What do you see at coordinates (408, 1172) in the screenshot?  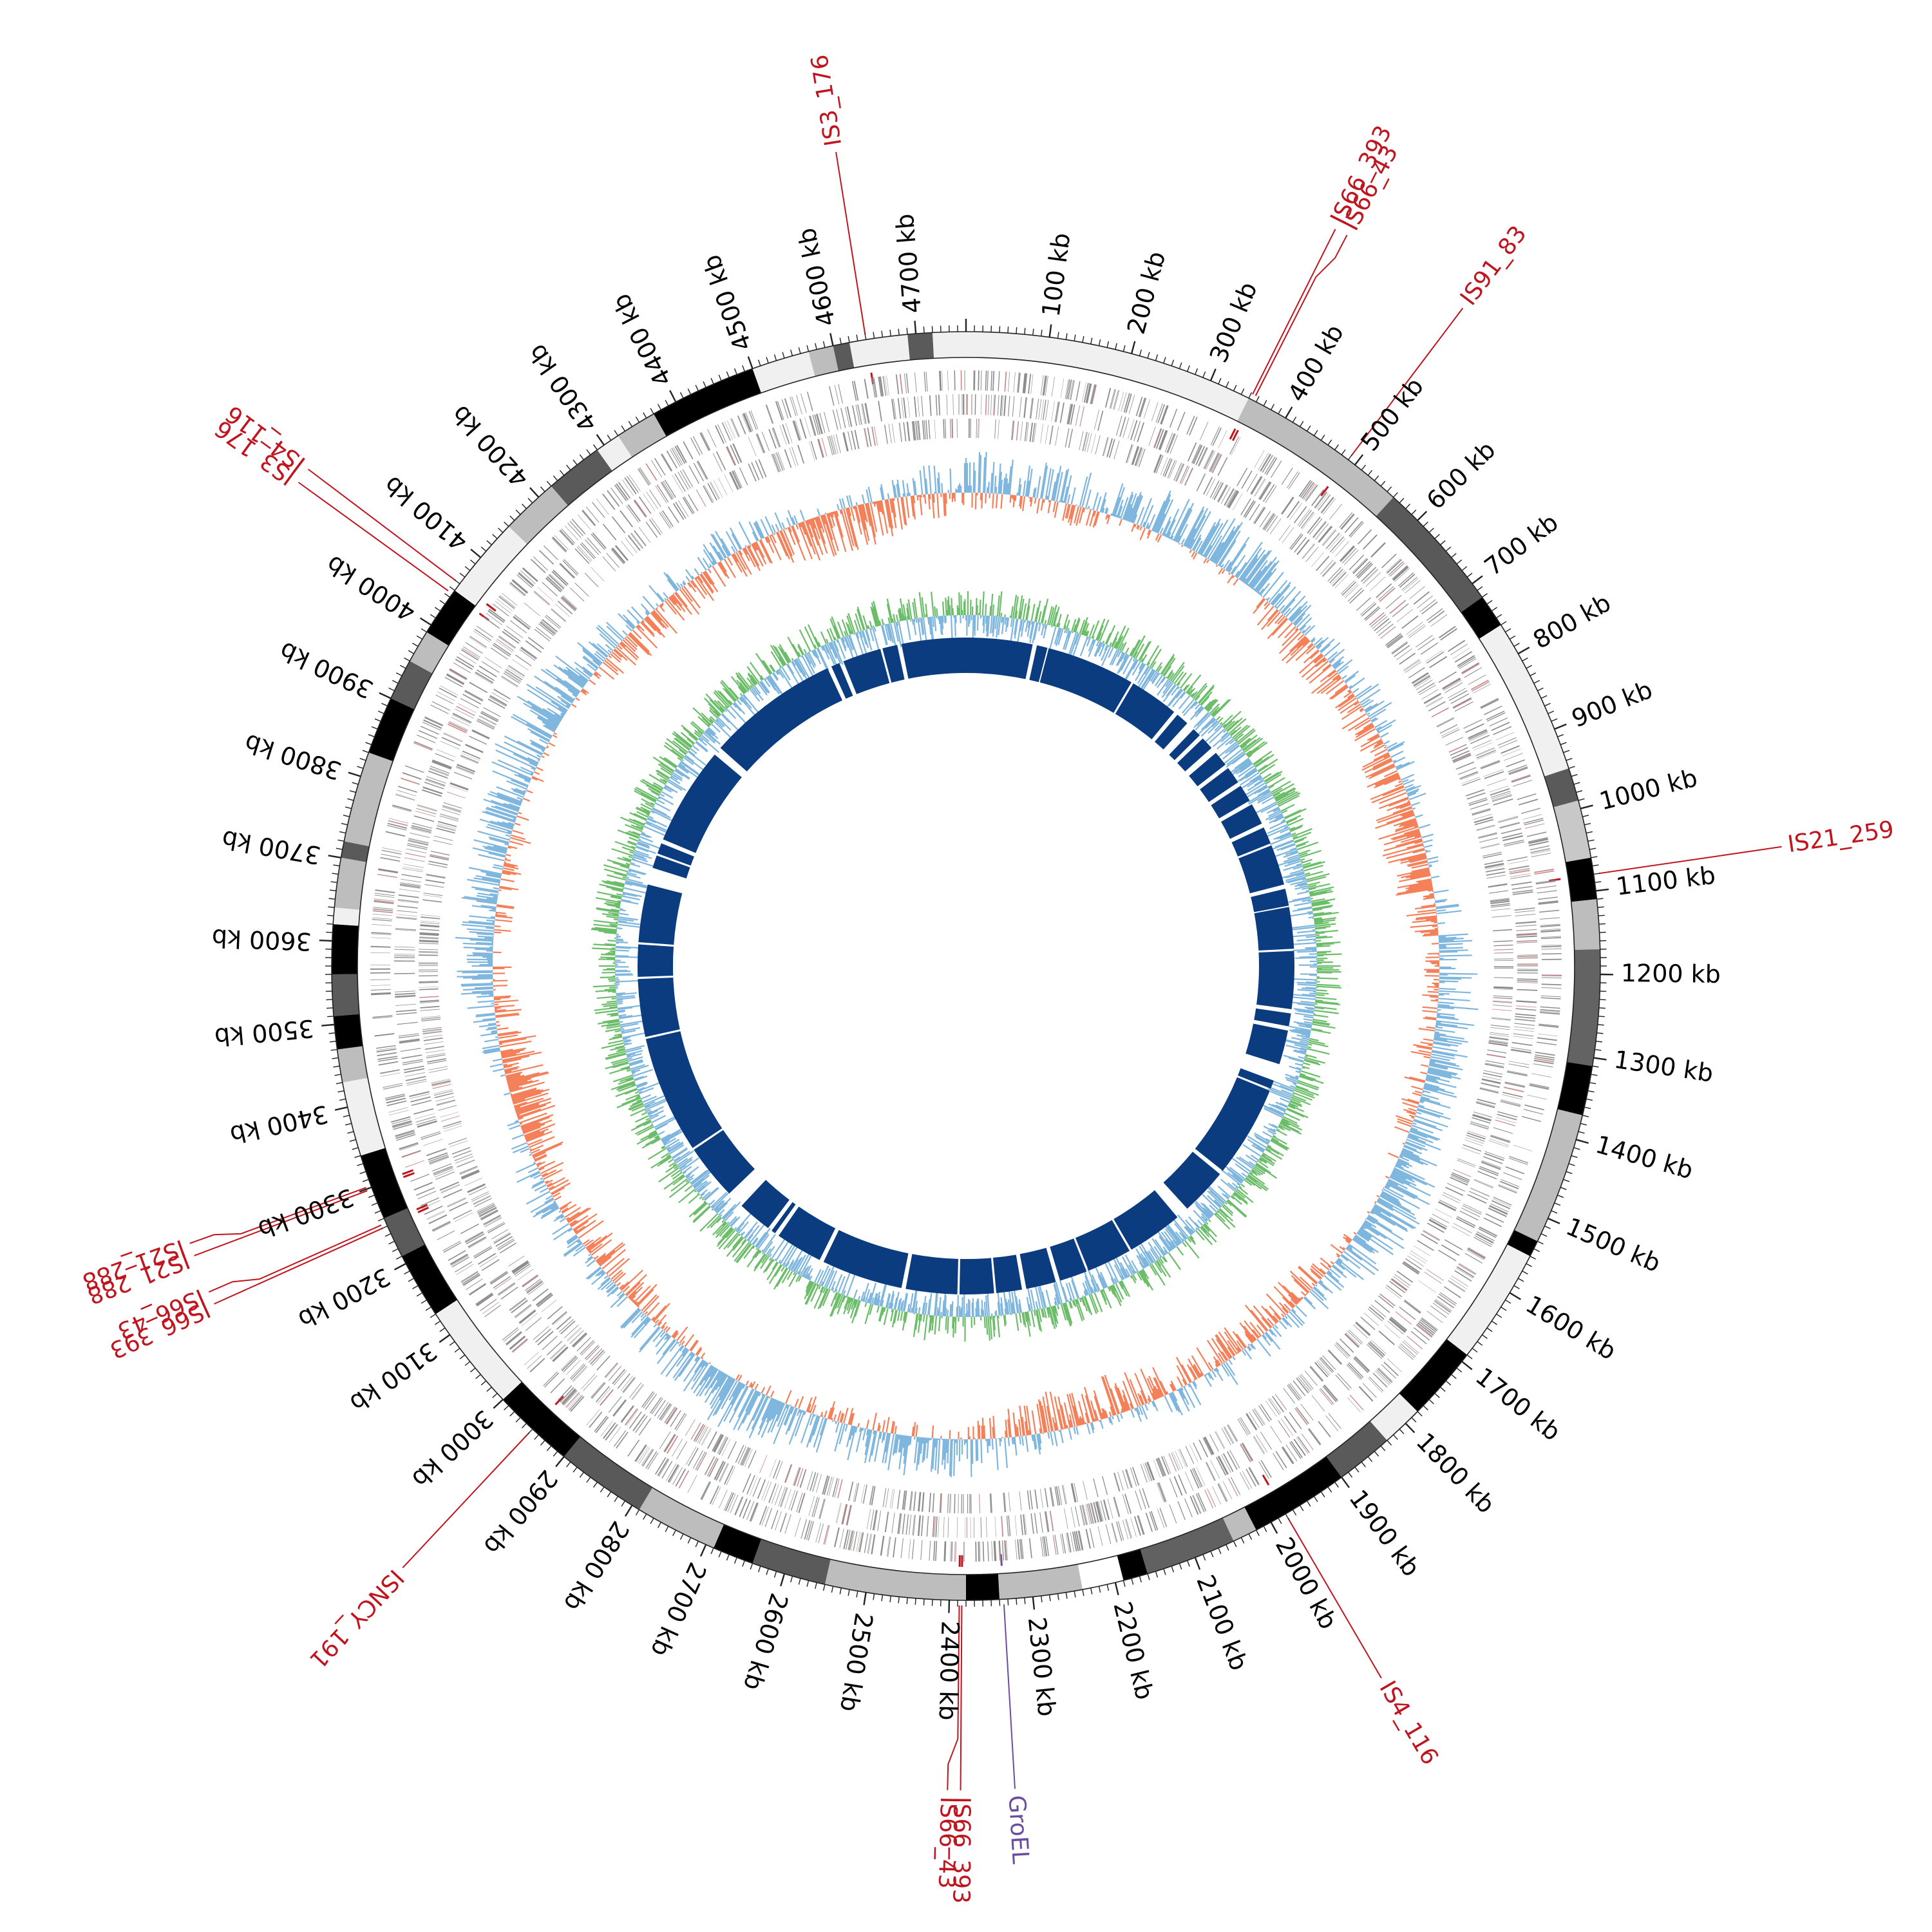 I see `insertion-marker` at bounding box center [408, 1172].